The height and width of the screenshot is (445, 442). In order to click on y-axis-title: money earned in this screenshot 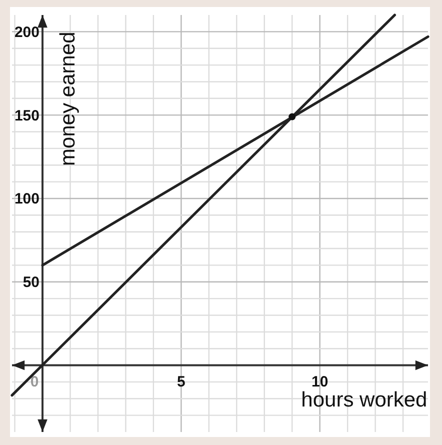, I will do `click(68, 99)`.